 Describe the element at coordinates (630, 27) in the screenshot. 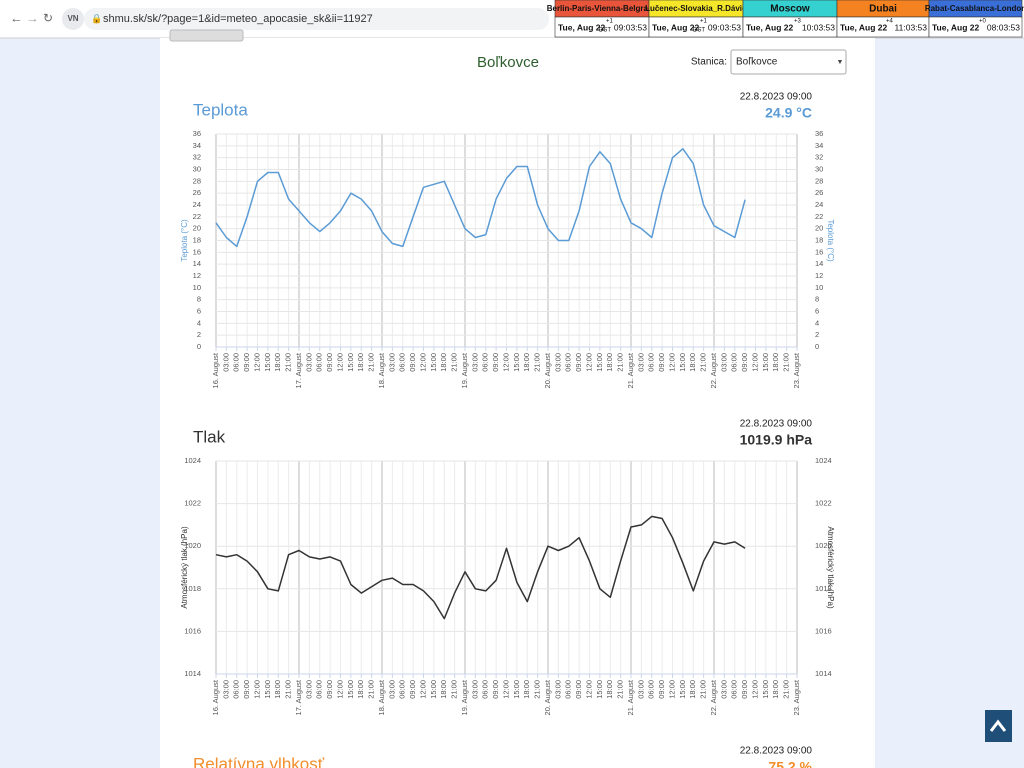

I see `clock-time: 09:03:53` at that location.